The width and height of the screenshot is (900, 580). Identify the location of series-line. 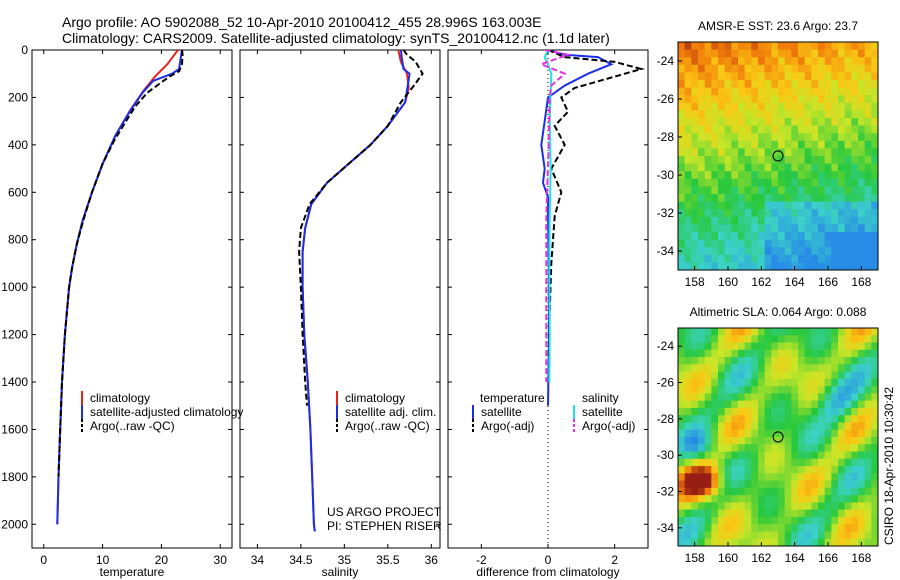
(120, 263).